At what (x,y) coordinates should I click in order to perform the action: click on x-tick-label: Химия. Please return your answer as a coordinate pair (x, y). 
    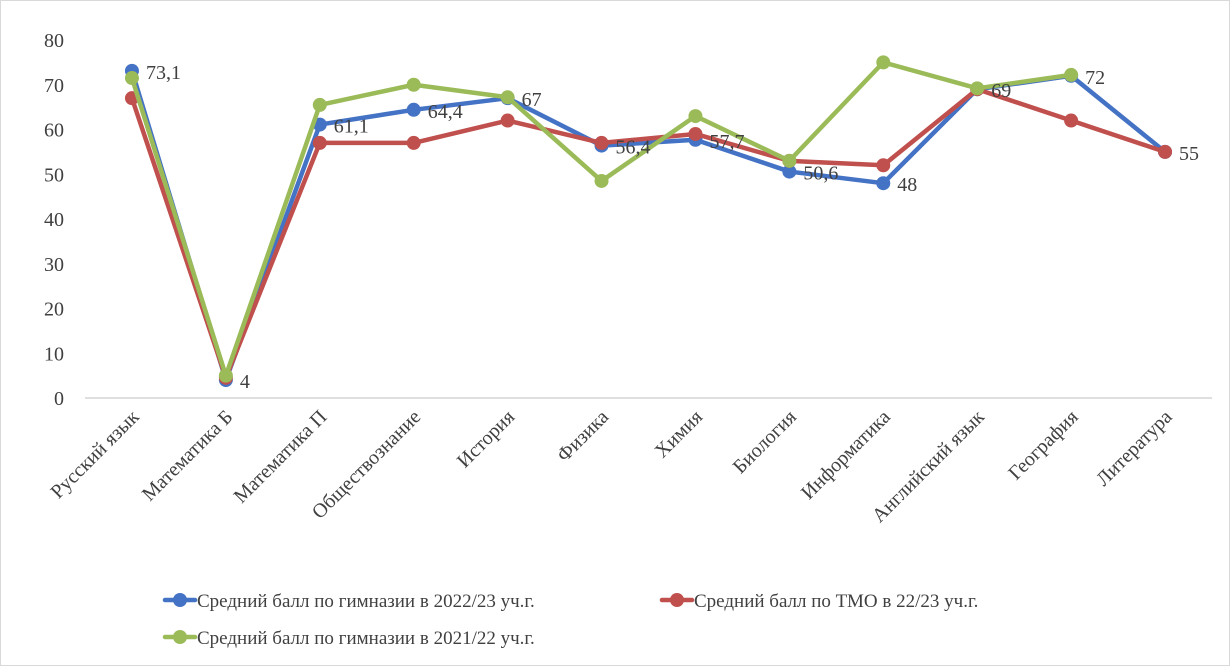
    Looking at the image, I should click on (679, 434).